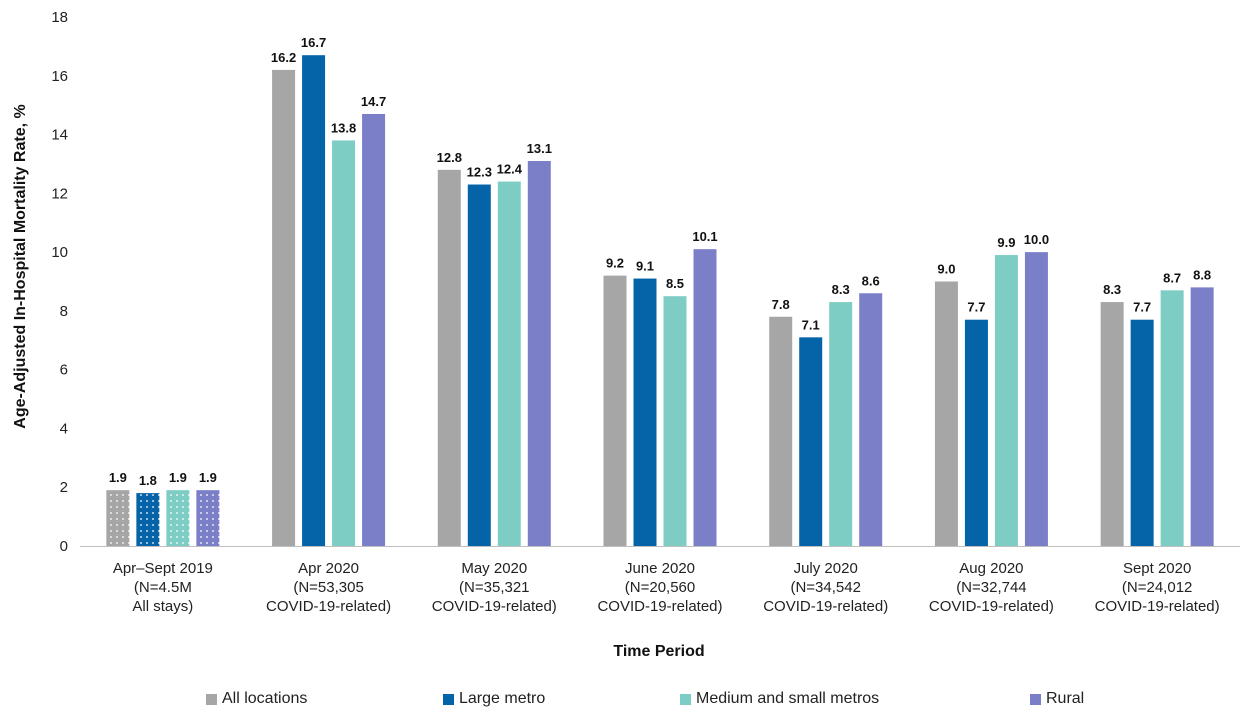 The height and width of the screenshot is (713, 1243). What do you see at coordinates (59, 76) in the screenshot?
I see `y-tick-label: 16` at bounding box center [59, 76].